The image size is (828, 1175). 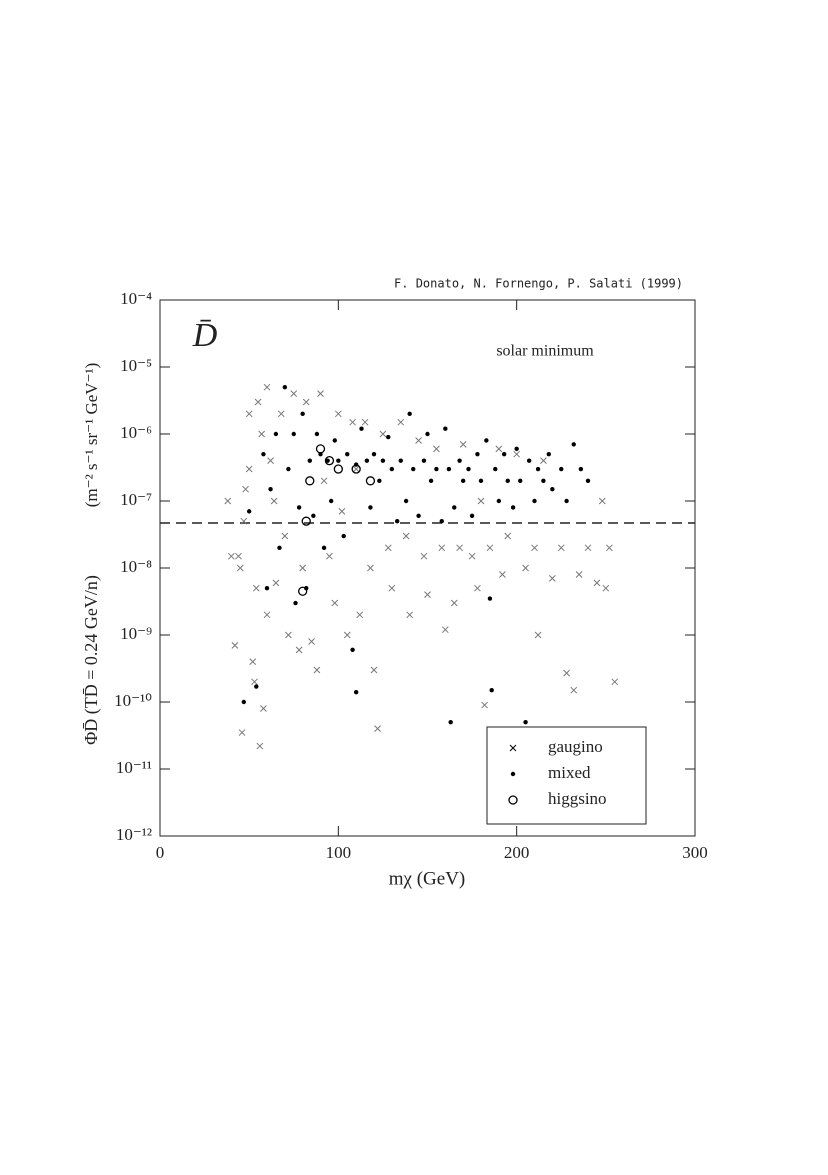 I want to click on y-tick-label: 10⁻⁹, so click(x=136, y=633).